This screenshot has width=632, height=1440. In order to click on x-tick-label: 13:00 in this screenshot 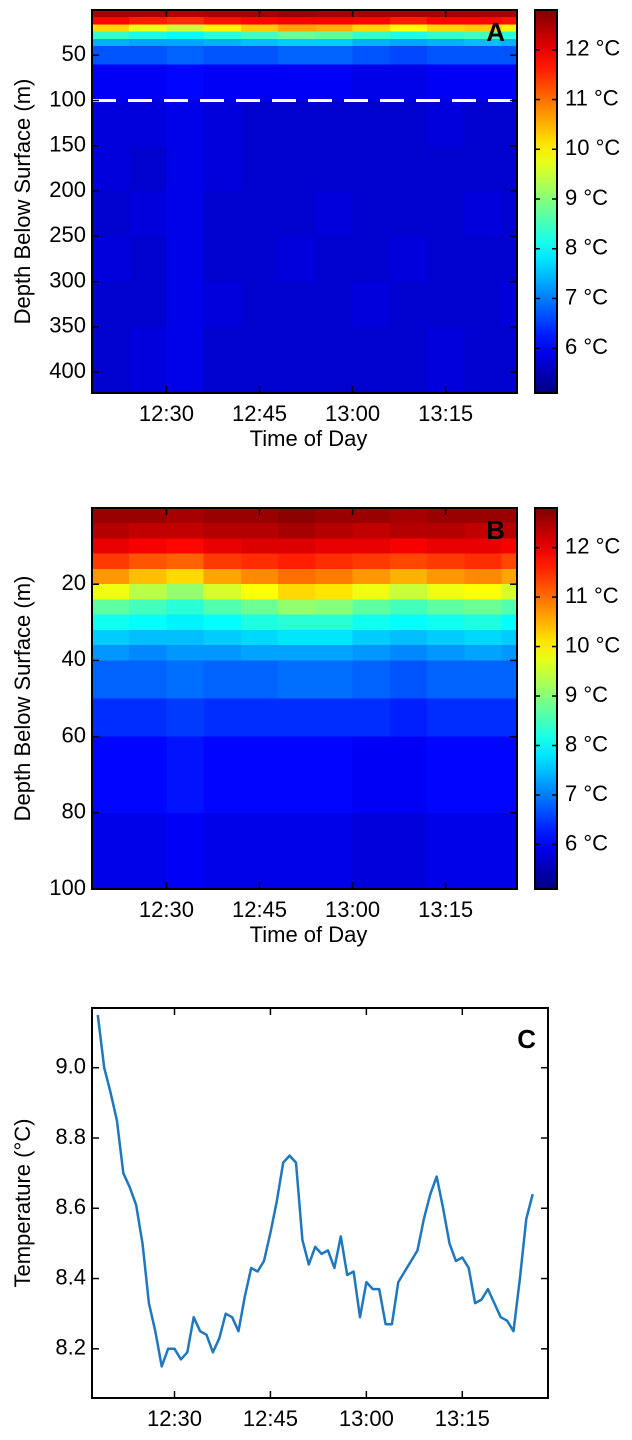, I will do `click(366, 1418)`.